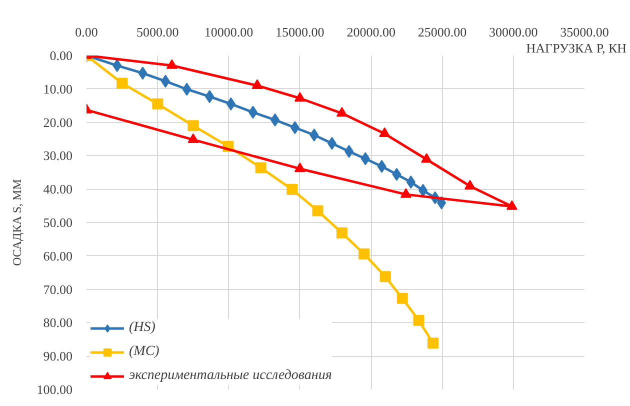 The width and height of the screenshot is (630, 406). Describe the element at coordinates (17, 222) in the screenshot. I see `y-axis-title: ОСАДКА S, ММ` at that location.